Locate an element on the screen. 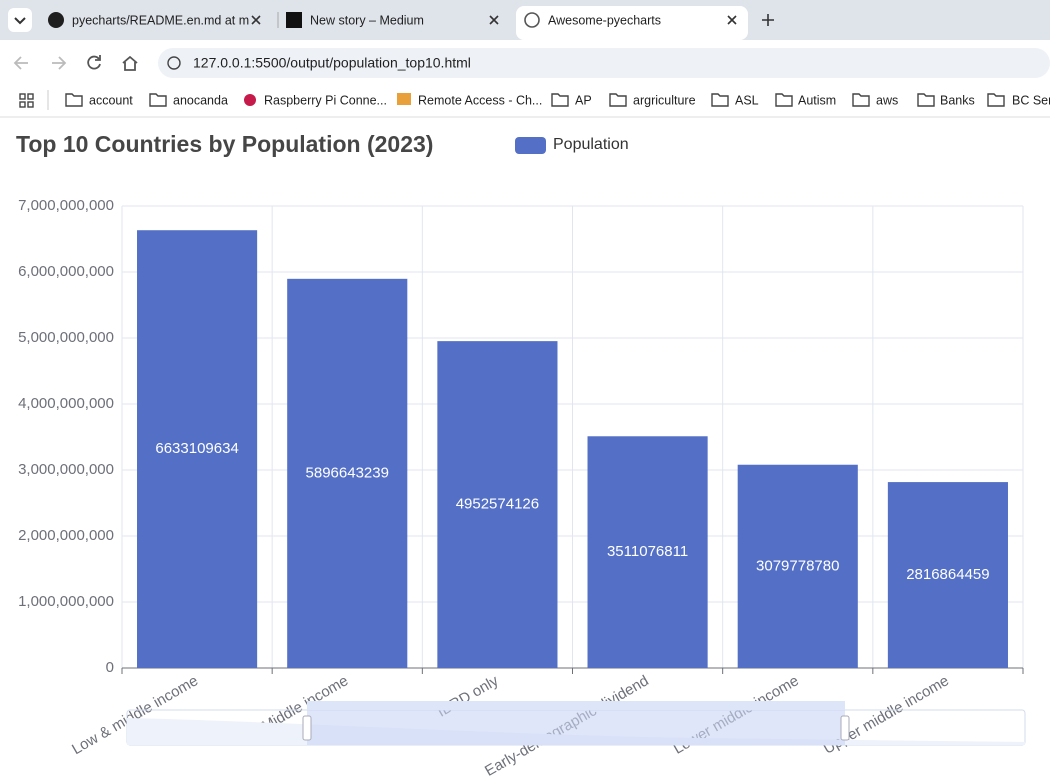 Image resolution: width=1050 pixels, height=776 pixels. legend-swatch is located at coordinates (530, 145).